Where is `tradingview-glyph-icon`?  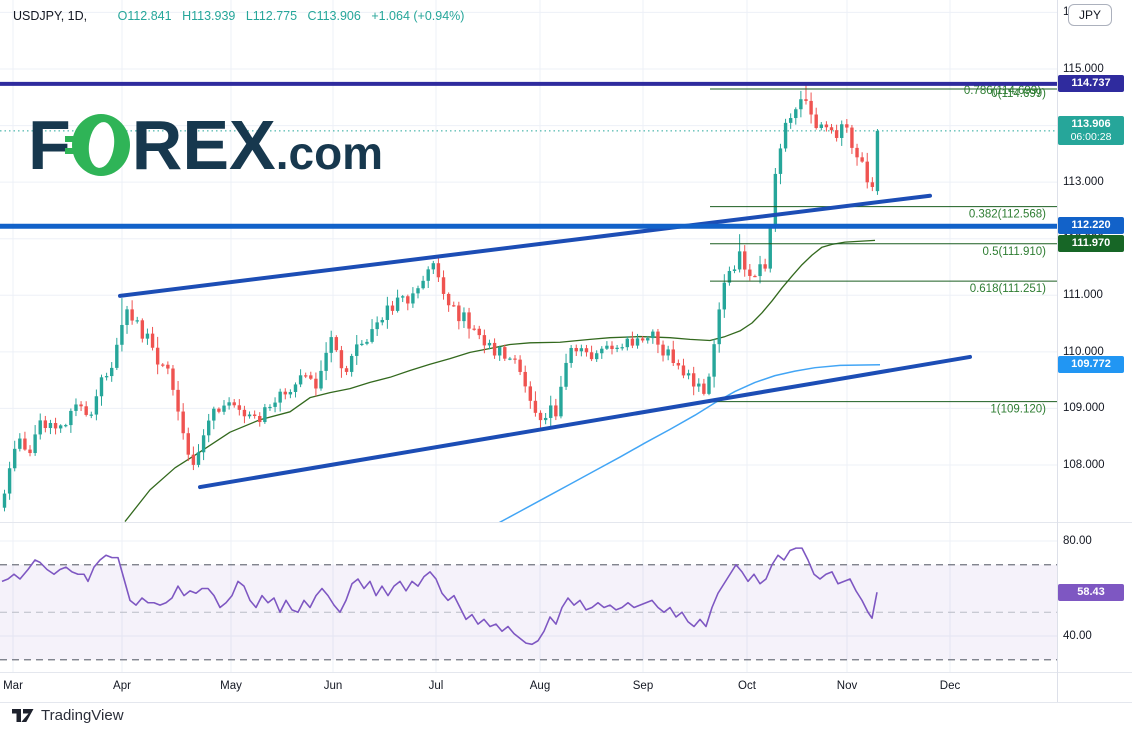 tradingview-glyph-icon is located at coordinates (23, 715).